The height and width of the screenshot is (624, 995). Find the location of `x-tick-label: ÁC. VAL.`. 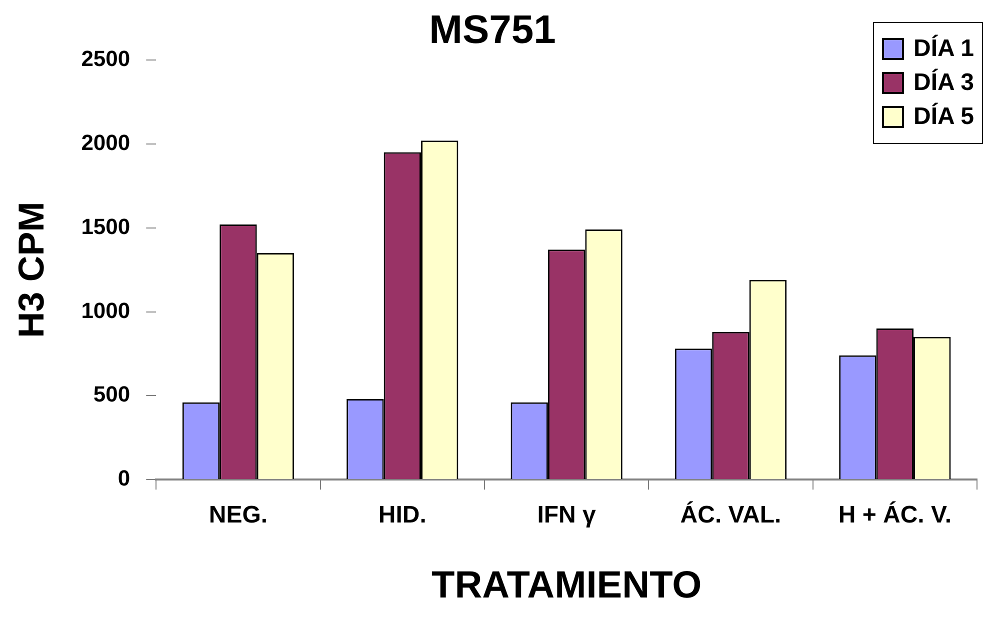

x-tick-label: ÁC. VAL. is located at coordinates (731, 514).